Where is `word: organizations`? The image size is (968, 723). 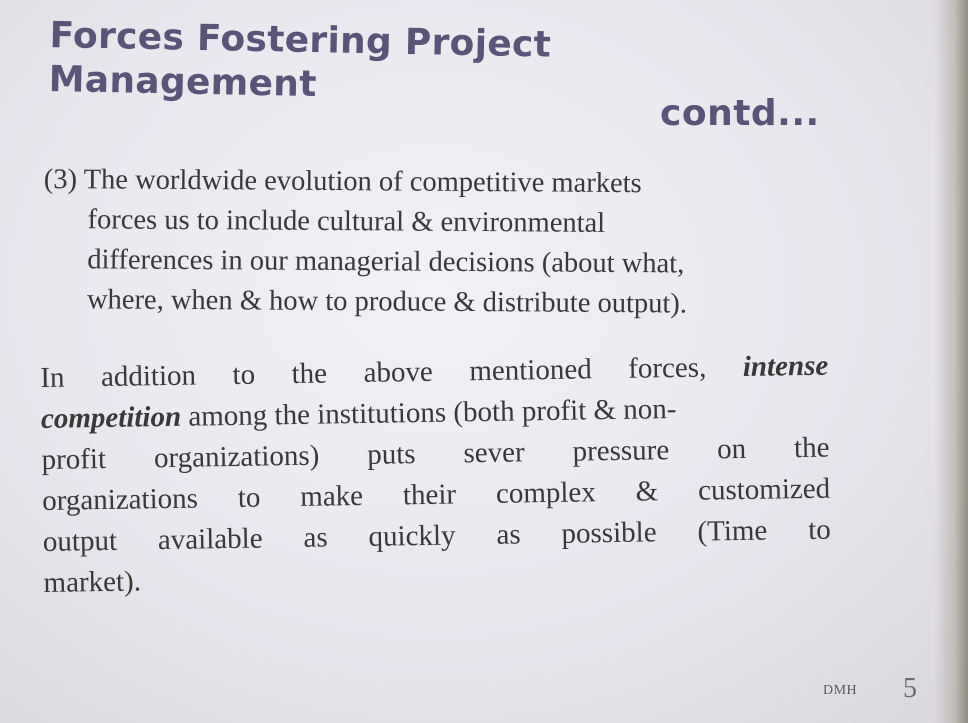
word: organizations is located at coordinates (120, 499).